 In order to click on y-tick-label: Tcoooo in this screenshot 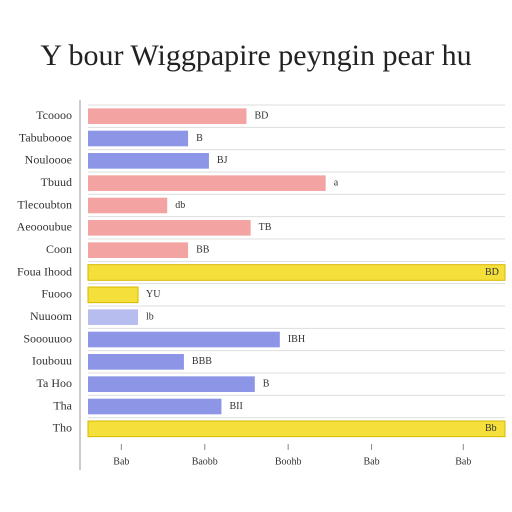, I will do `click(54, 115)`.